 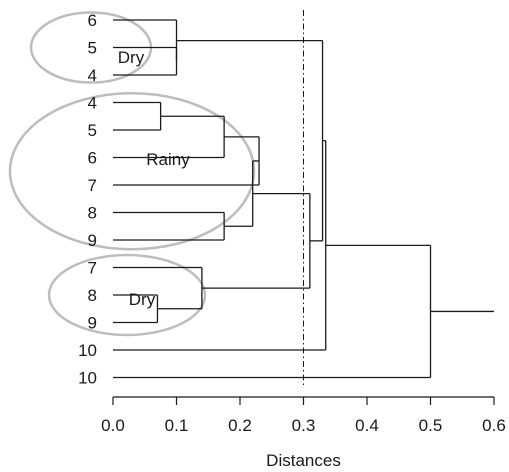 What do you see at coordinates (113, 425) in the screenshot?
I see `x-tick-label: 0.0` at bounding box center [113, 425].